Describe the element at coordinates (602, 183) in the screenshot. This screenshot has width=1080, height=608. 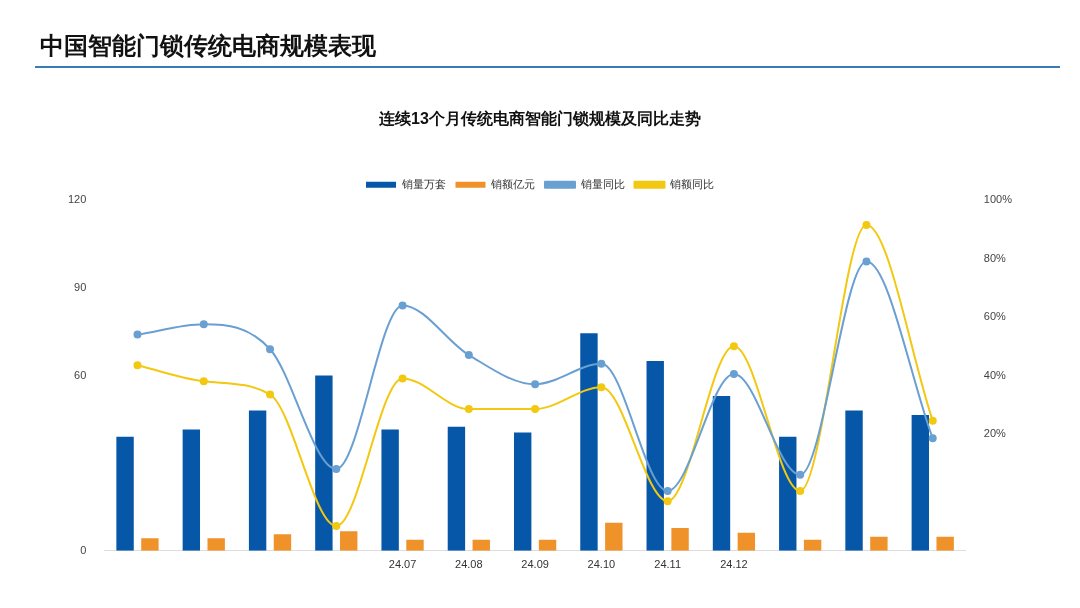
I see `legend-label: 销量同比` at that location.